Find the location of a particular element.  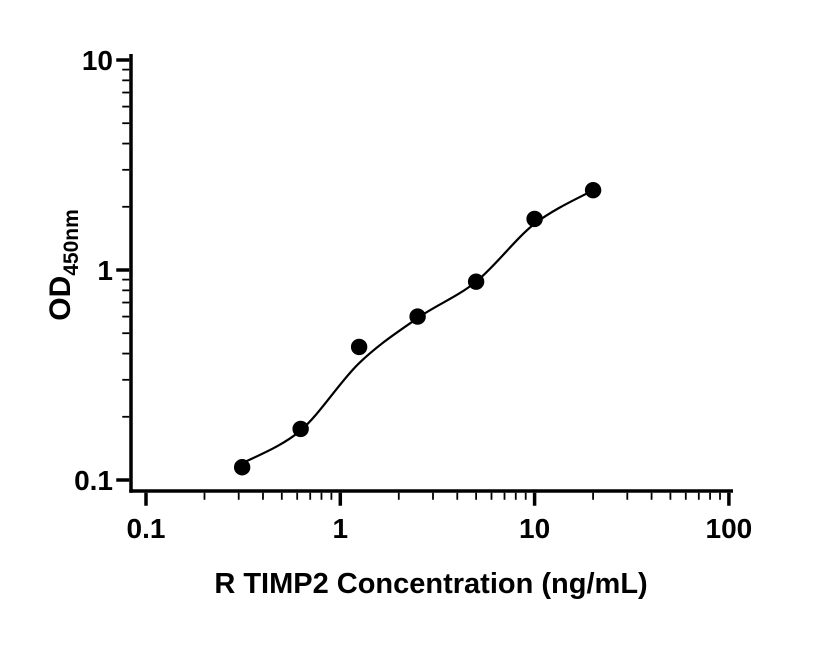

x-axis-title: R TIMP2 Concentration (ng/mL) is located at coordinates (430, 584).